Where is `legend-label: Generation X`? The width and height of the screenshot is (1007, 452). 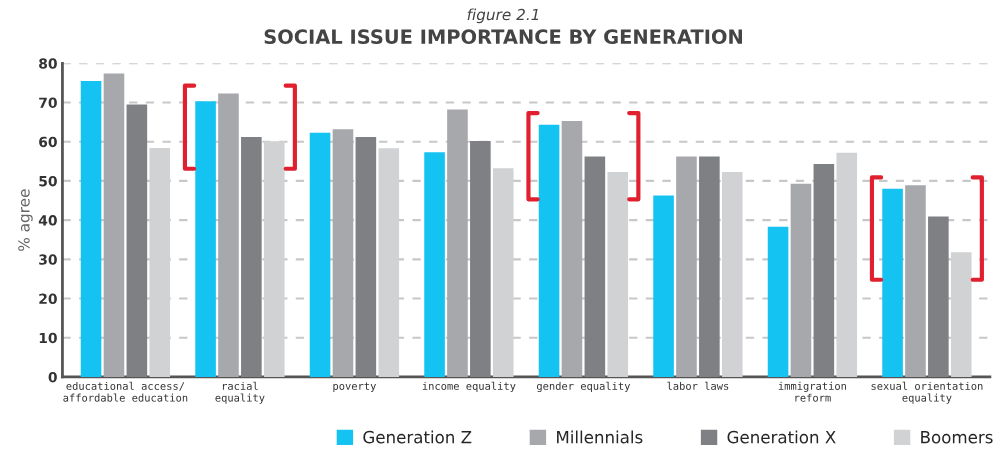 legend-label: Generation X is located at coordinates (781, 437).